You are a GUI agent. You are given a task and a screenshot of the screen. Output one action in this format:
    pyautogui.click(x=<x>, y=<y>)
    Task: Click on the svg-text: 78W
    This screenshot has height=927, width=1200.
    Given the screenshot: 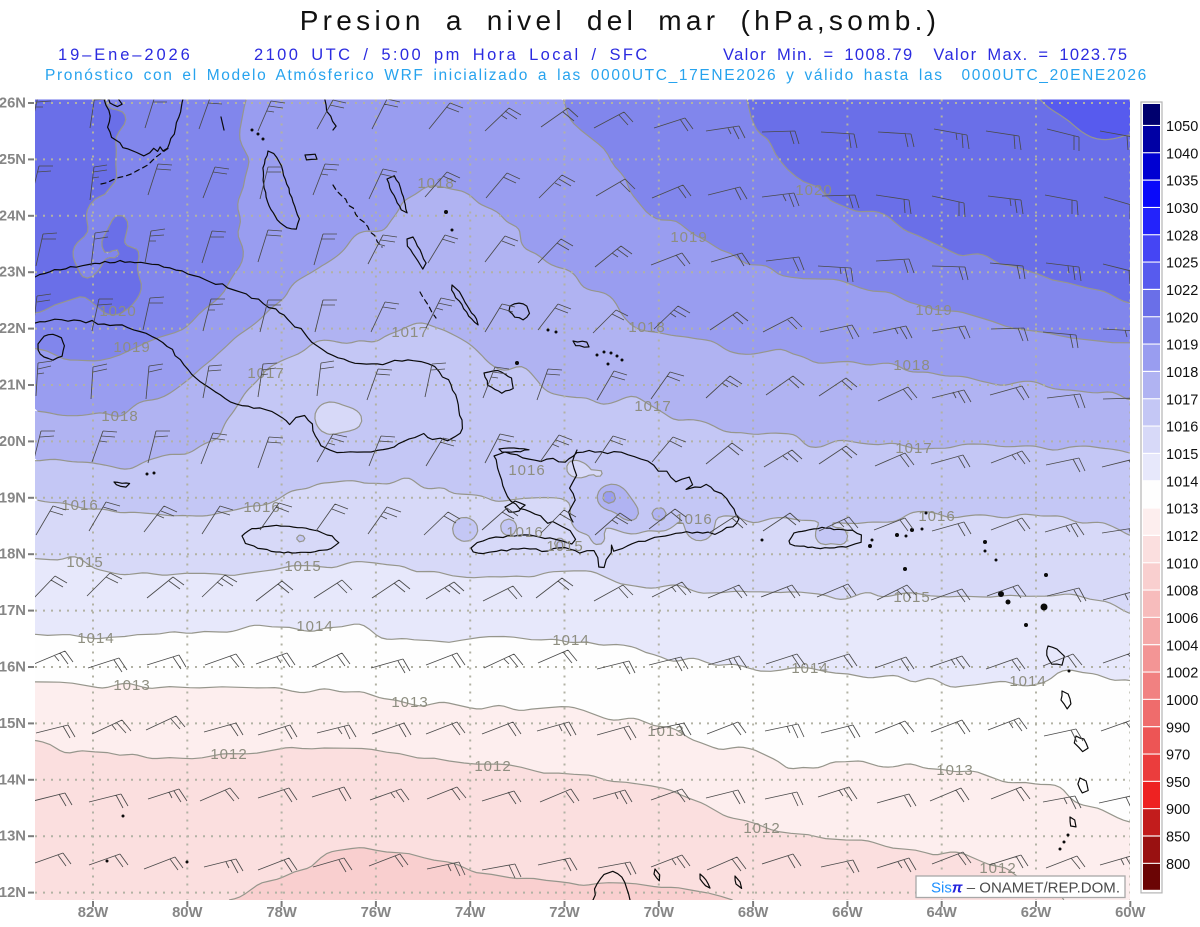 What is the action you would take?
    pyautogui.click(x=281, y=913)
    